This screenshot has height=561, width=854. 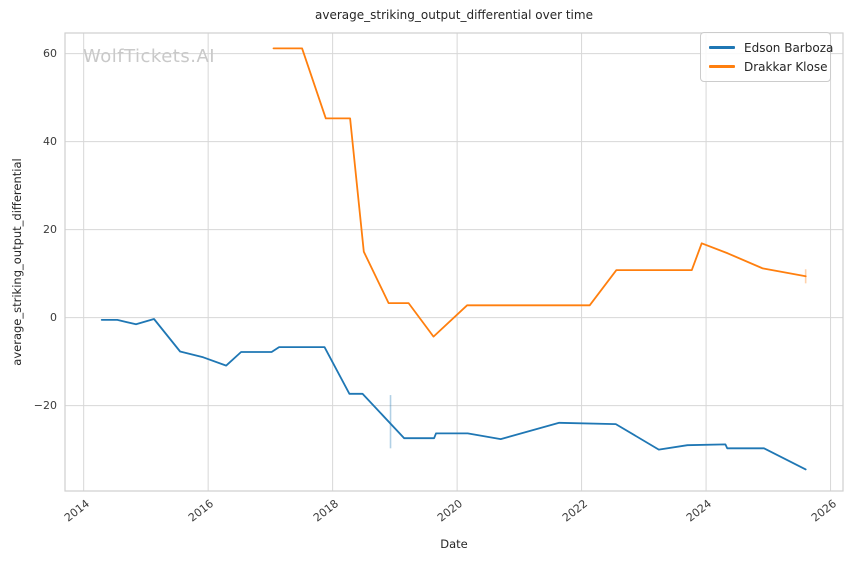 I want to click on y-tick-label: 0, so click(x=53, y=318).